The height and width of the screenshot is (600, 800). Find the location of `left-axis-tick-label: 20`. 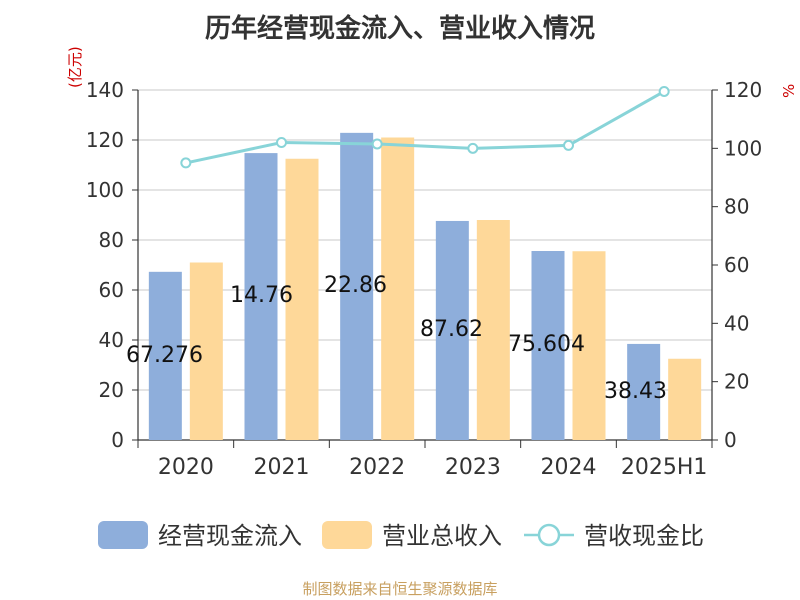

left-axis-tick-label: 20 is located at coordinates (111, 390).